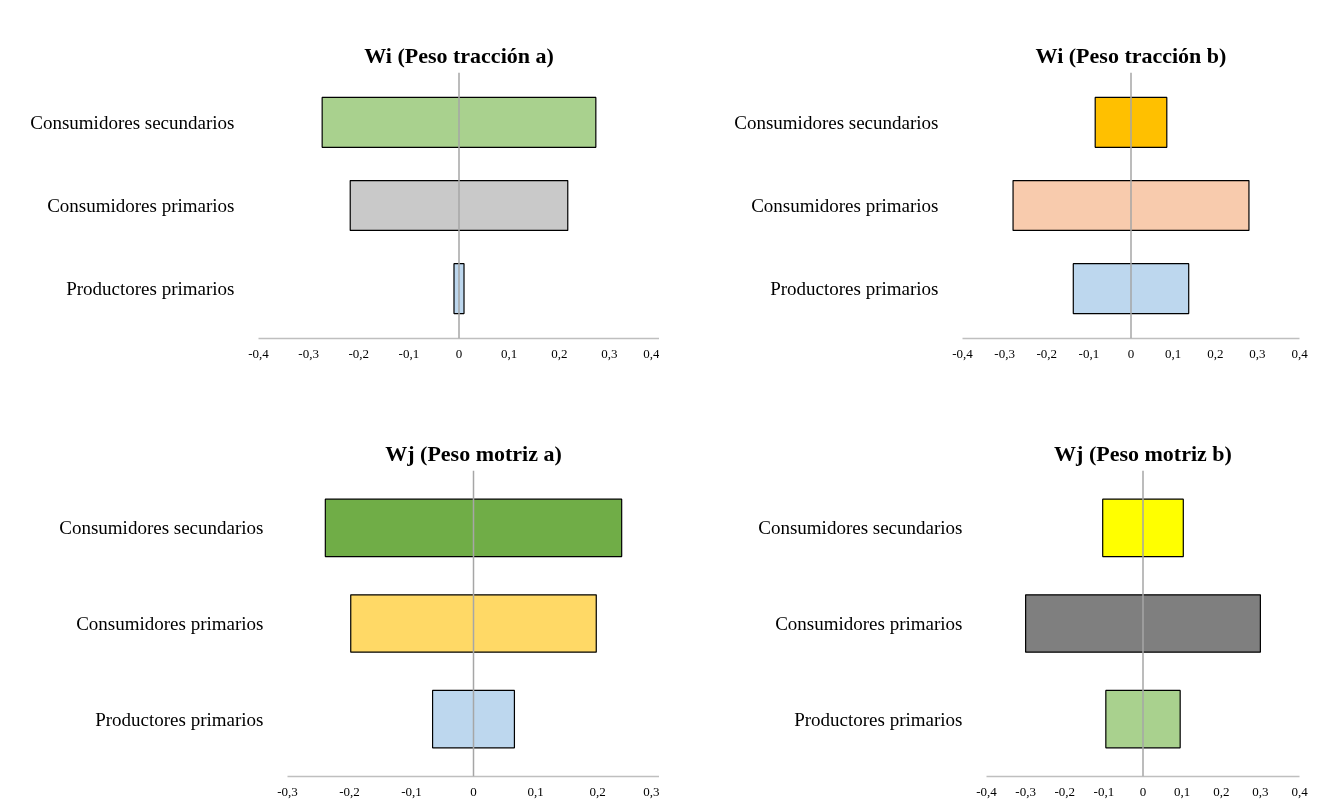 The height and width of the screenshot is (806, 1319). Describe the element at coordinates (1131, 55) in the screenshot. I see `chart-title: Wi (Peso tracción b)` at that location.